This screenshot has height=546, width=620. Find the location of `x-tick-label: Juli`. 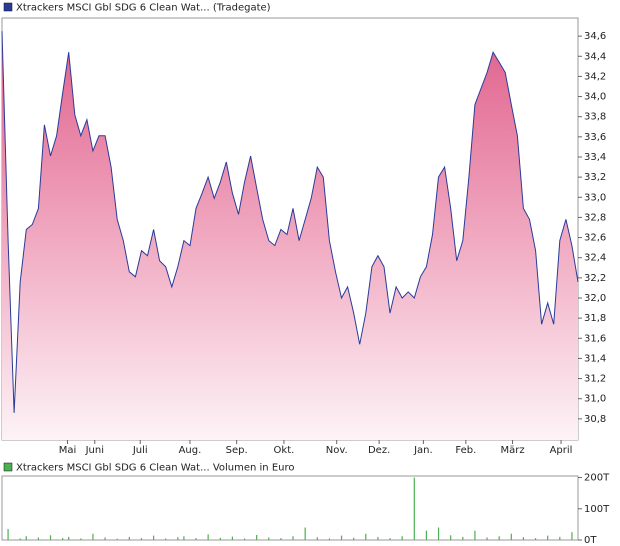

x-tick-label: Juli is located at coordinates (140, 450).